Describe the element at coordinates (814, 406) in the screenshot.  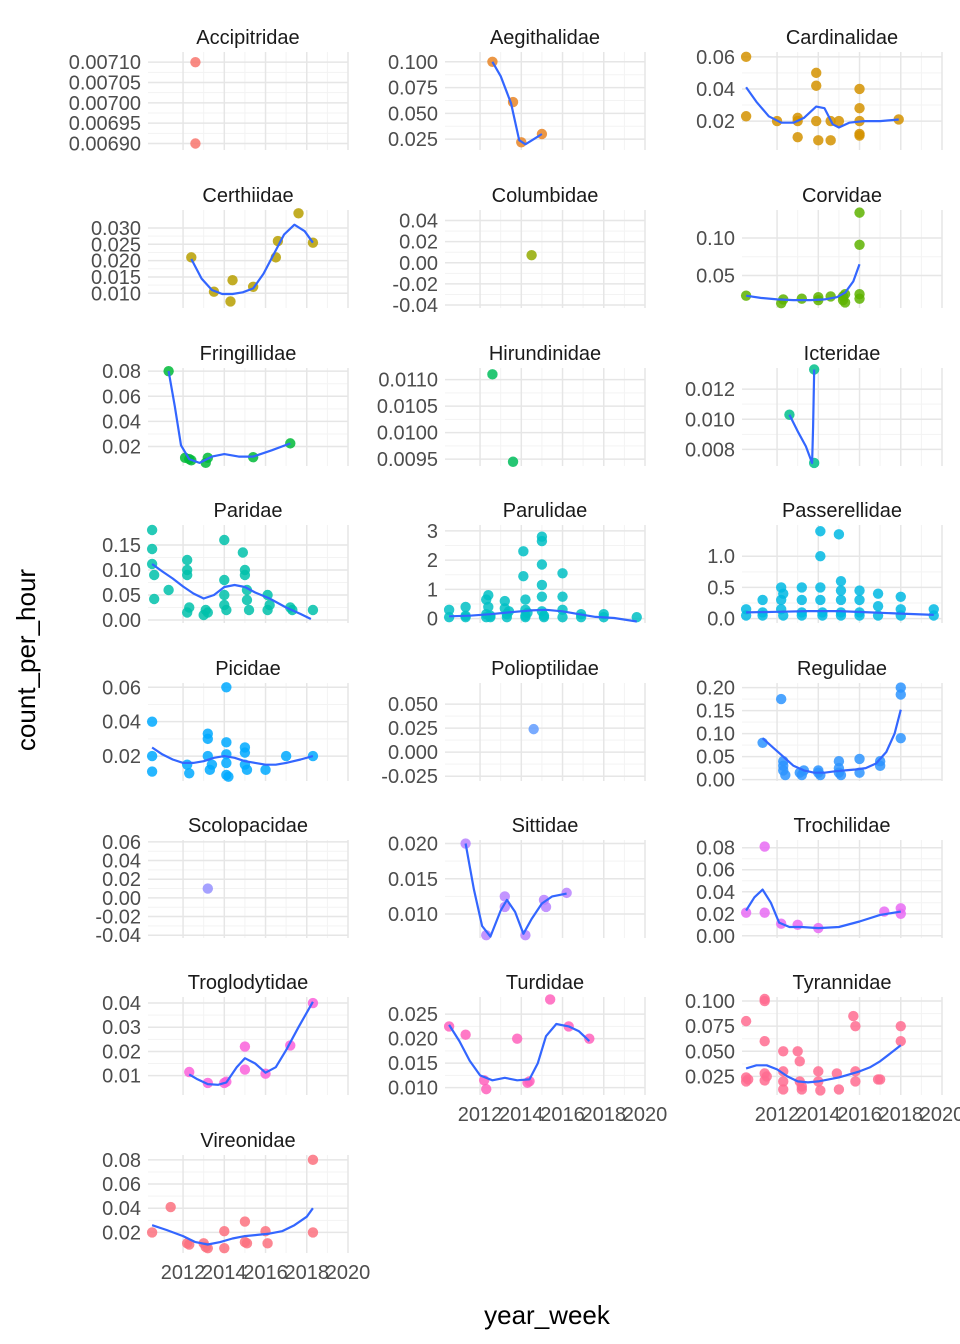
I see `facet-panel-icteridae: Icteridae 0.008 0.010 0.012` at that location.